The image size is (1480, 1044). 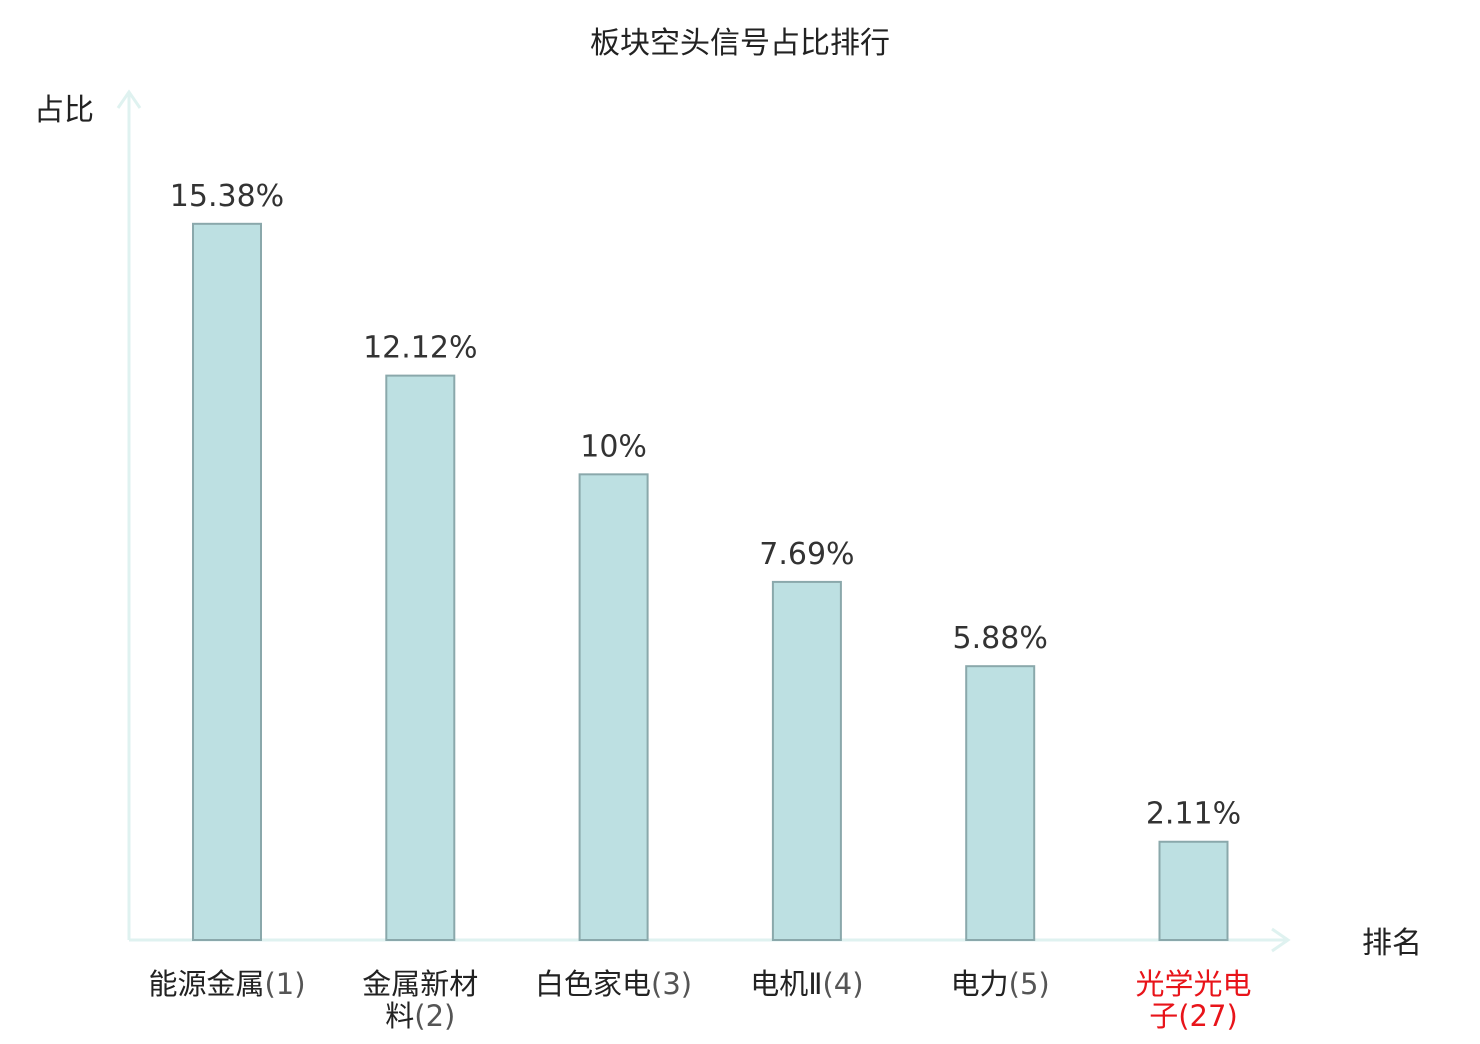 What do you see at coordinates (671, 984) in the screenshot?
I see `category-rank: (3)` at bounding box center [671, 984].